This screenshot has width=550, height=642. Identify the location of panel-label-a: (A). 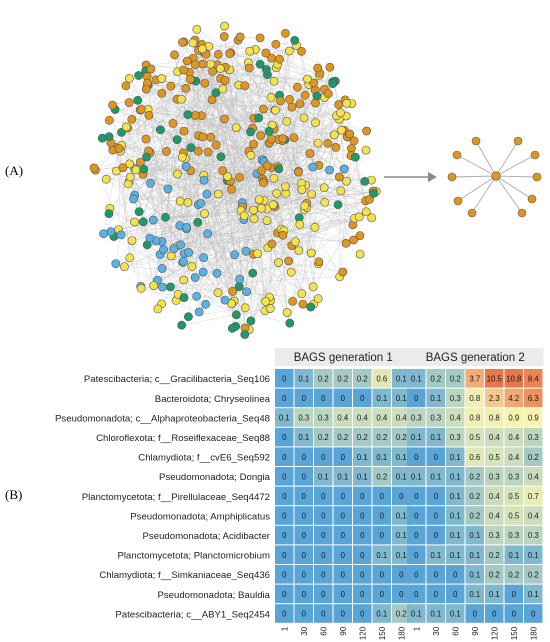
(14, 170).